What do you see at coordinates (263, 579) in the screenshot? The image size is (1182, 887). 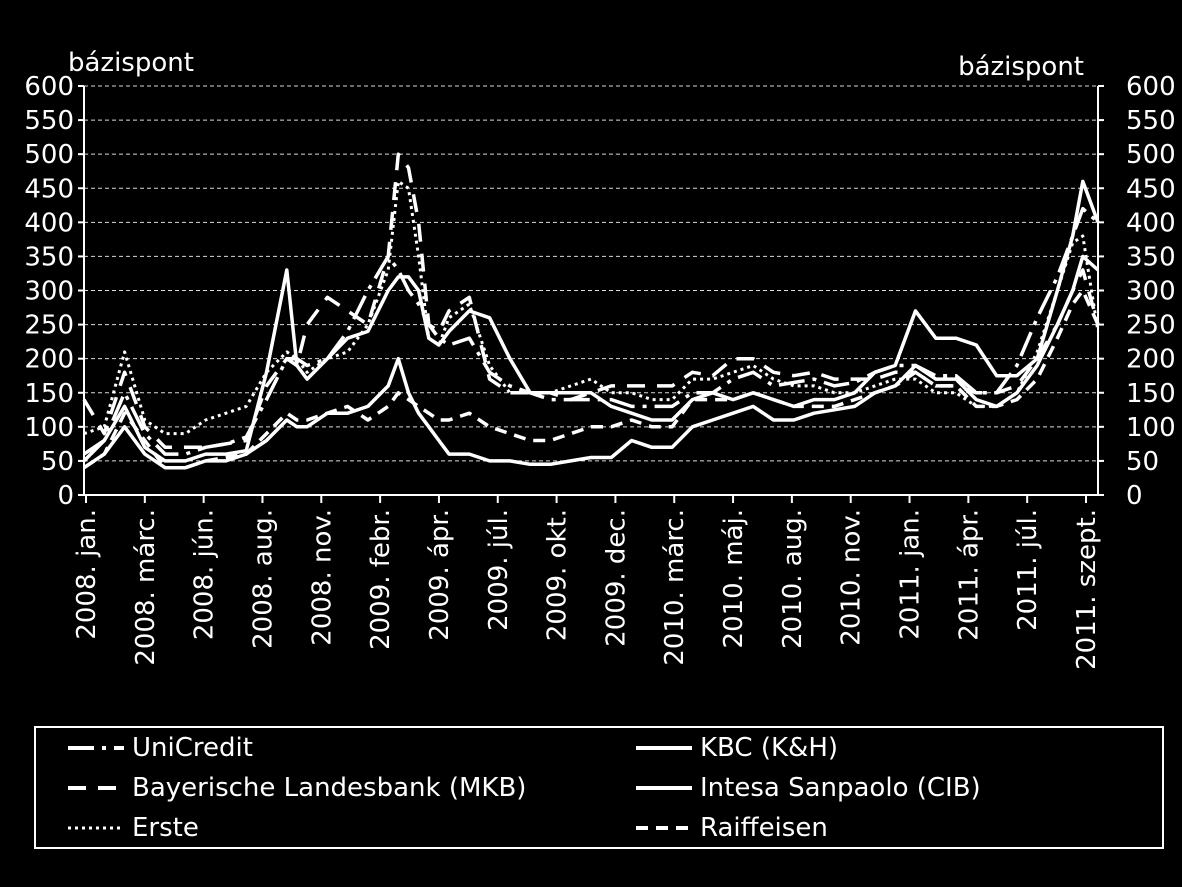 I see `x-tick-label: 2008. aug.` at bounding box center [263, 579].